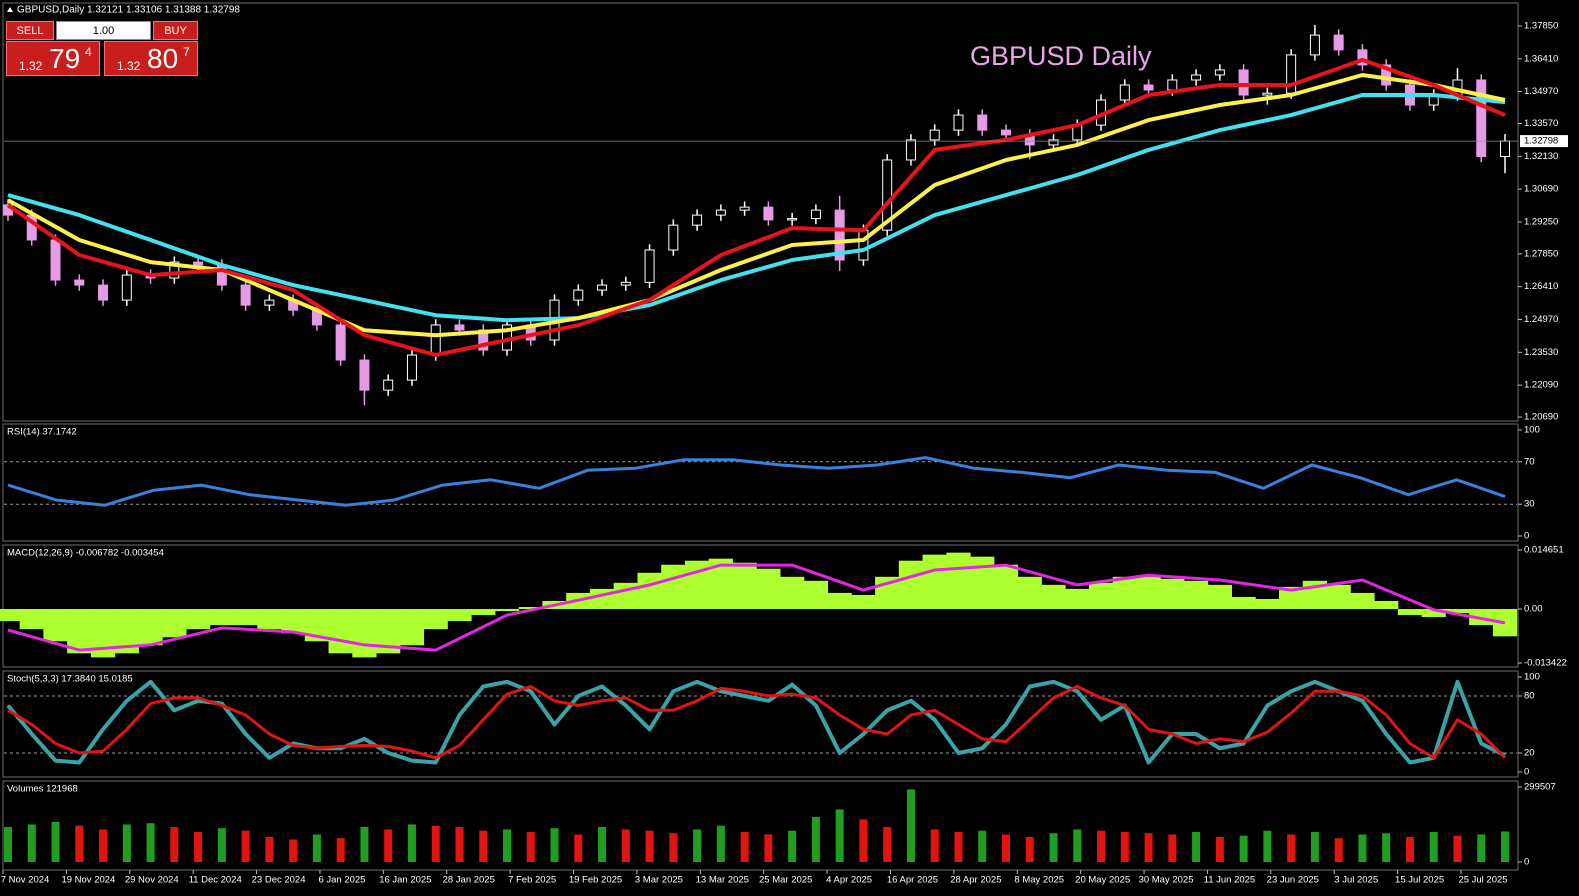 This screenshot has width=1579, height=896. What do you see at coordinates (1541, 286) in the screenshot?
I see `y-tick-label: 1.26410` at bounding box center [1541, 286].